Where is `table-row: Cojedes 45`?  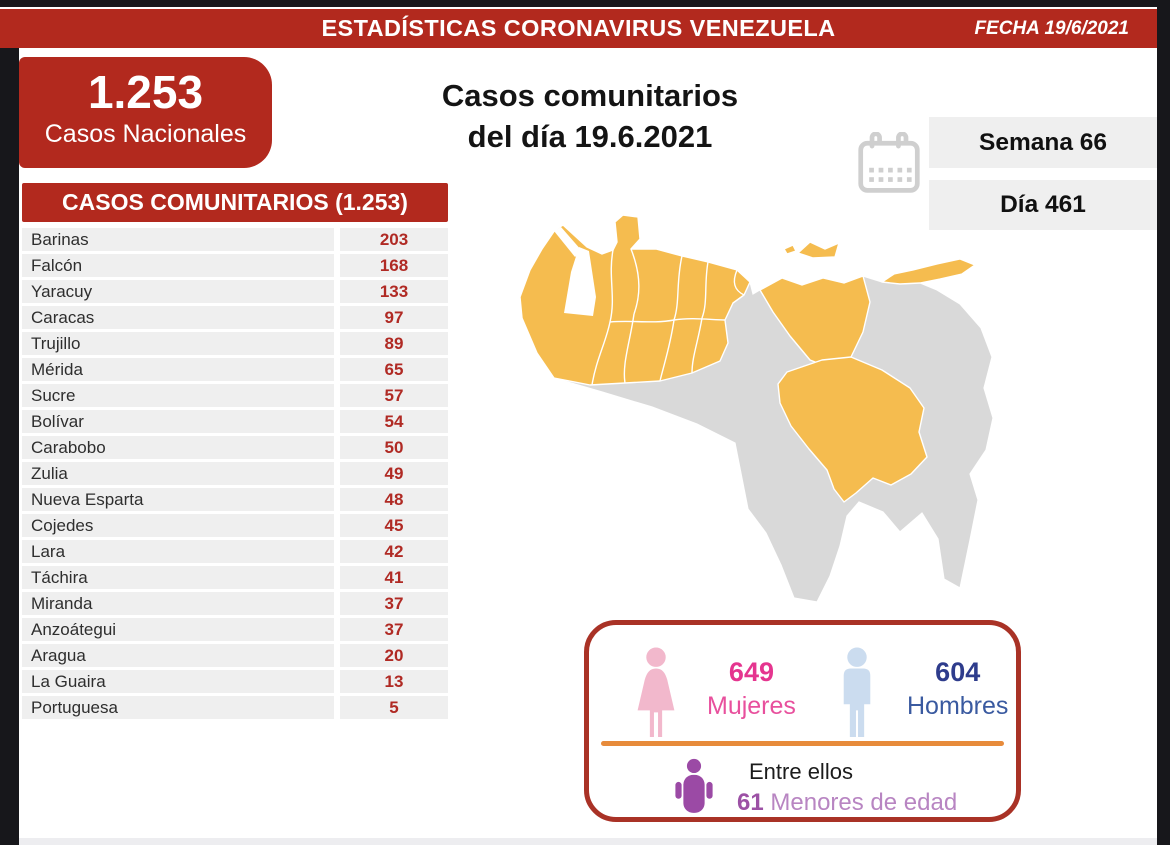 table-row: Cojedes 45 is located at coordinates (235, 525).